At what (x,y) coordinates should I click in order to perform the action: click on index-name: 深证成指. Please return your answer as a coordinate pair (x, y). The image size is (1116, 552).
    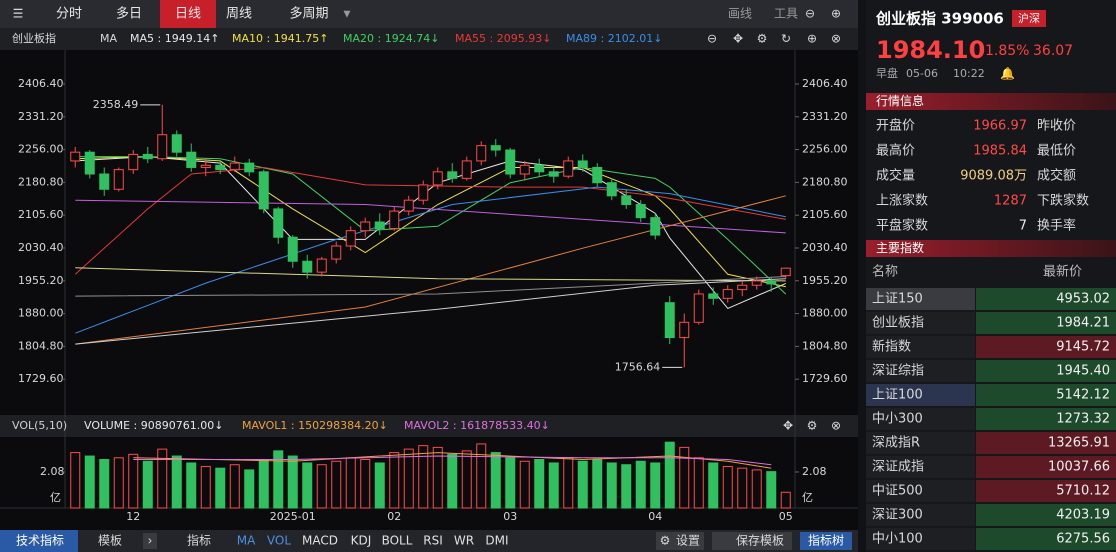
    Looking at the image, I should click on (898, 467).